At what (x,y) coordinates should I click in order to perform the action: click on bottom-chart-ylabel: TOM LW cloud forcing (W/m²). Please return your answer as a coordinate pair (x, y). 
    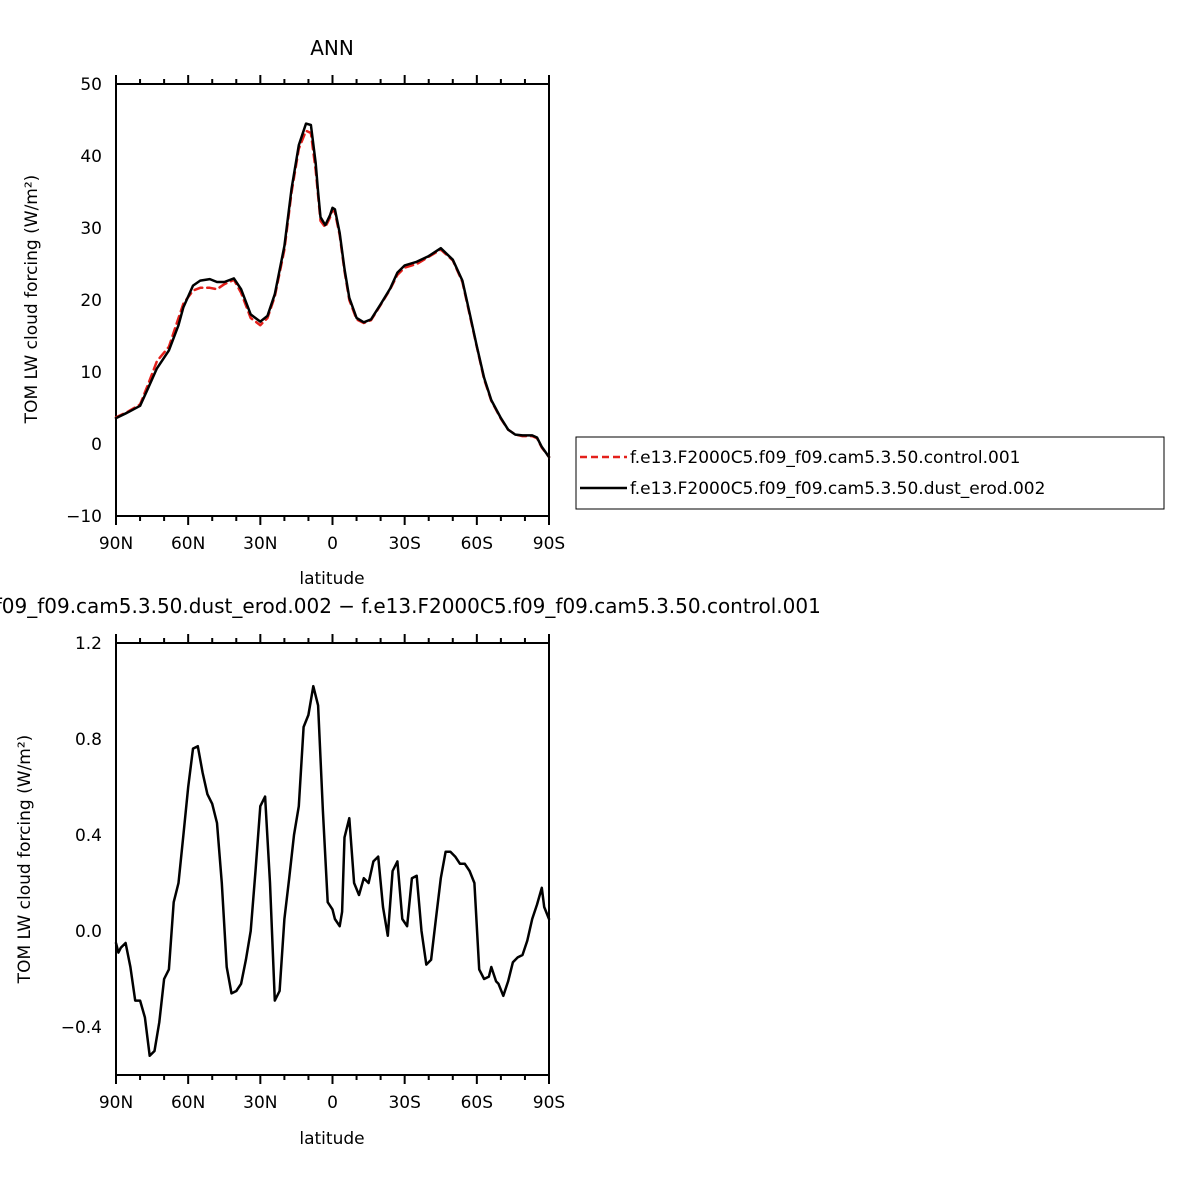
    Looking at the image, I should click on (25, 860).